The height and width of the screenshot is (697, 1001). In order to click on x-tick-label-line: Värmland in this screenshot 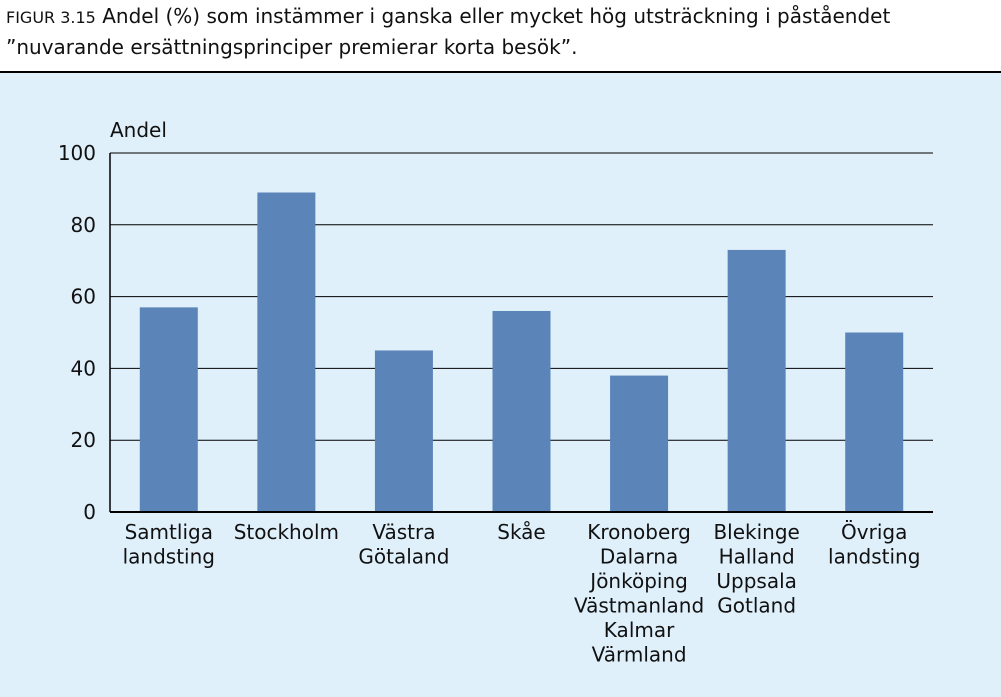, I will do `click(639, 655)`.